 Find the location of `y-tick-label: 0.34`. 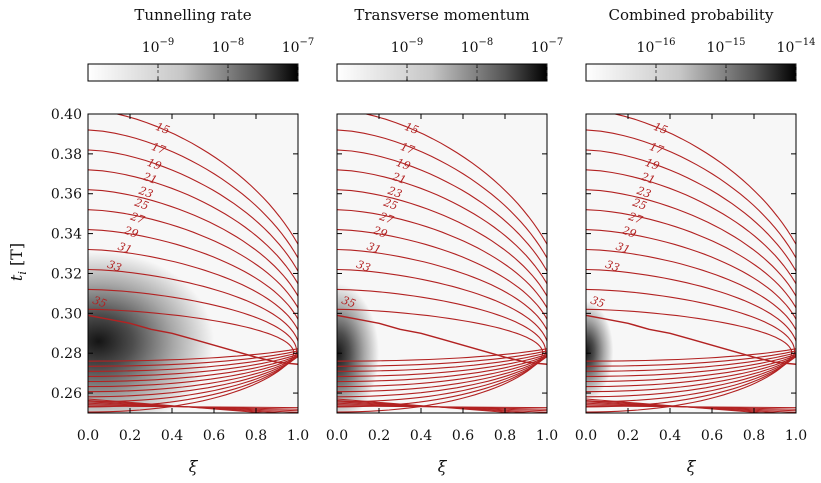

y-tick-label: 0.34 is located at coordinates (66, 235).